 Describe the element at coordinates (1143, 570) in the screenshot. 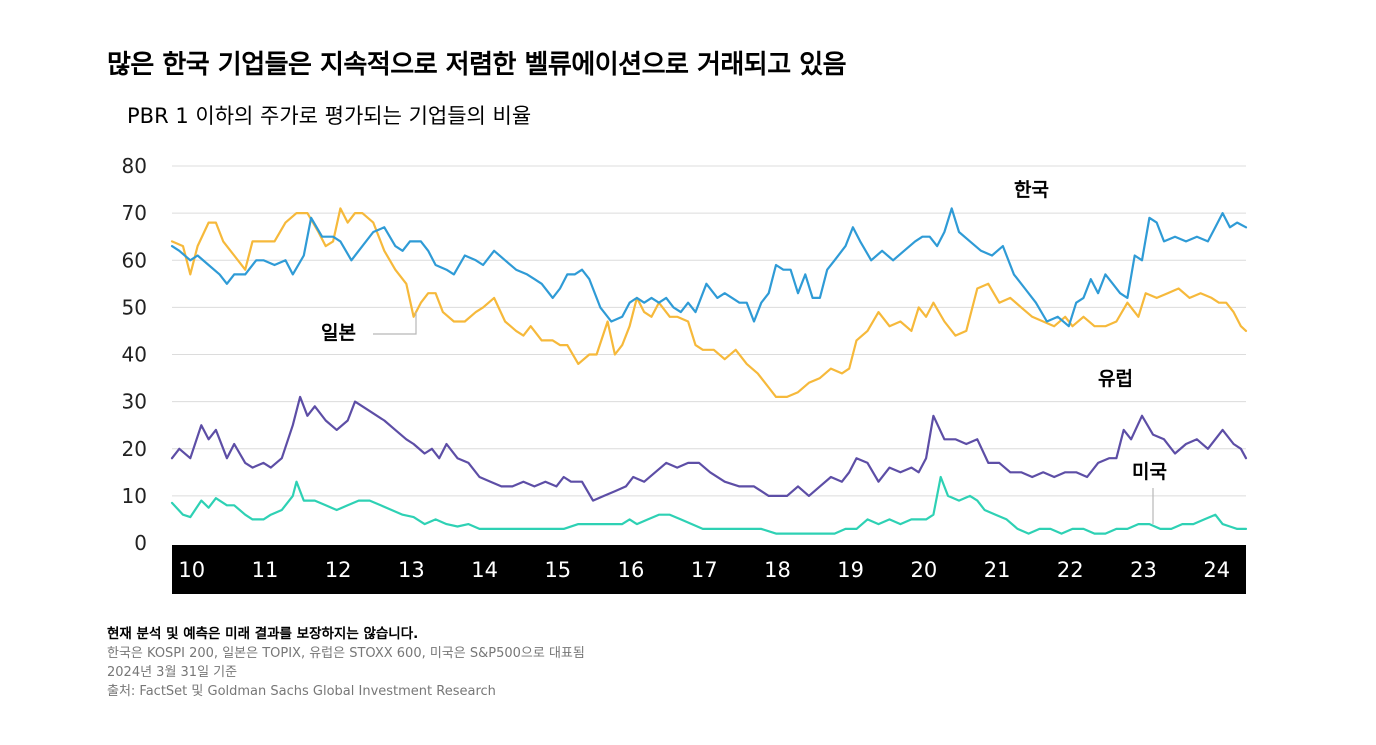

I see `x-tick-label: 23` at that location.